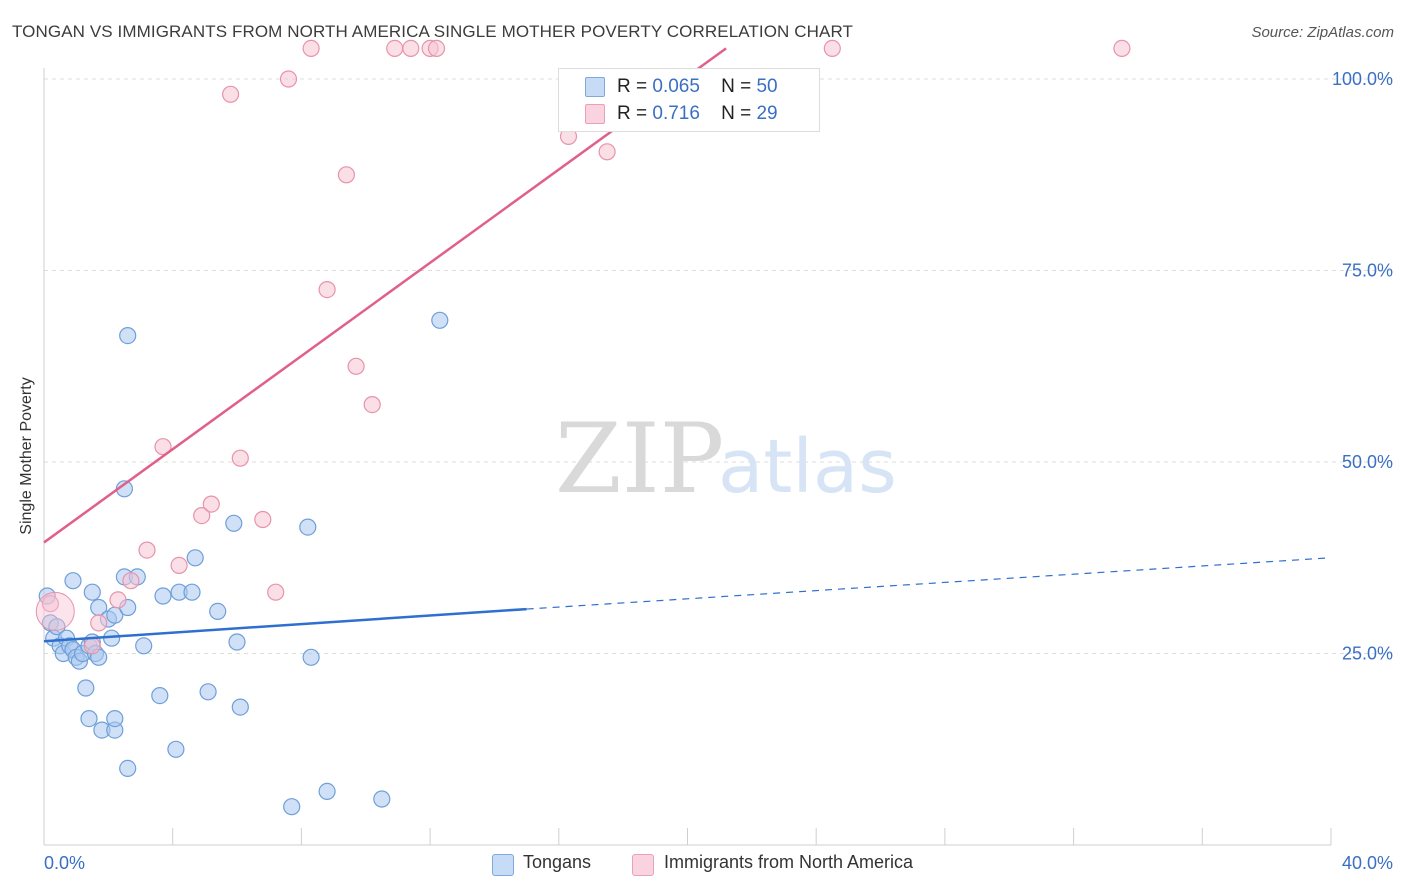 The image size is (1406, 892). I want to click on y-tick-label: 100.0%, so click(1362, 79).